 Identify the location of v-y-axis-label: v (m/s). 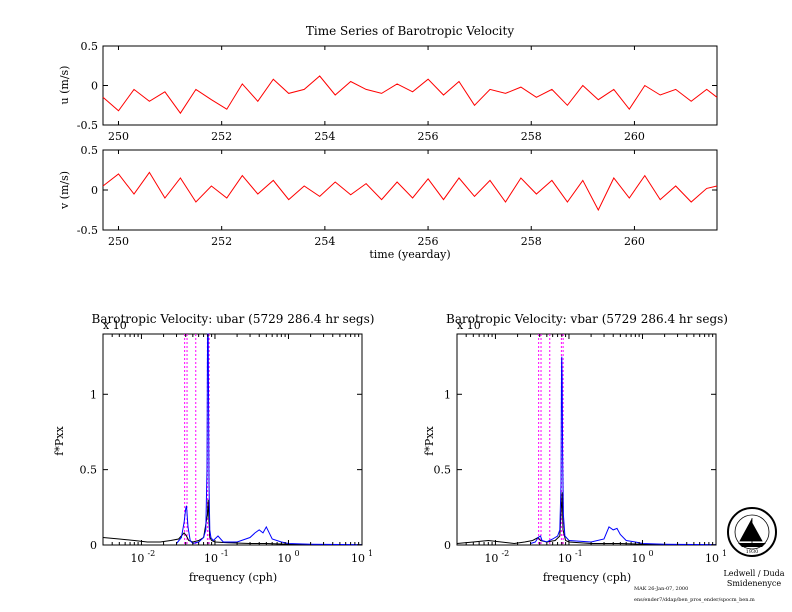
(64, 190).